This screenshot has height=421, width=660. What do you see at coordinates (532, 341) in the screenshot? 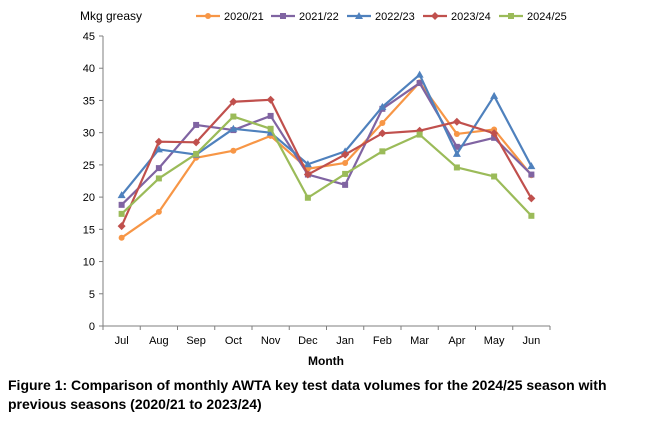
I see `x-tick-label: Jun` at bounding box center [532, 341].